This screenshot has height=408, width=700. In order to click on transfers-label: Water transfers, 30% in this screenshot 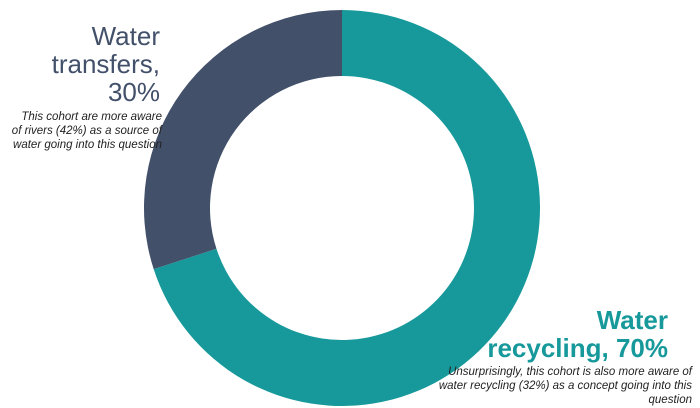, I will do `click(105, 64)`.